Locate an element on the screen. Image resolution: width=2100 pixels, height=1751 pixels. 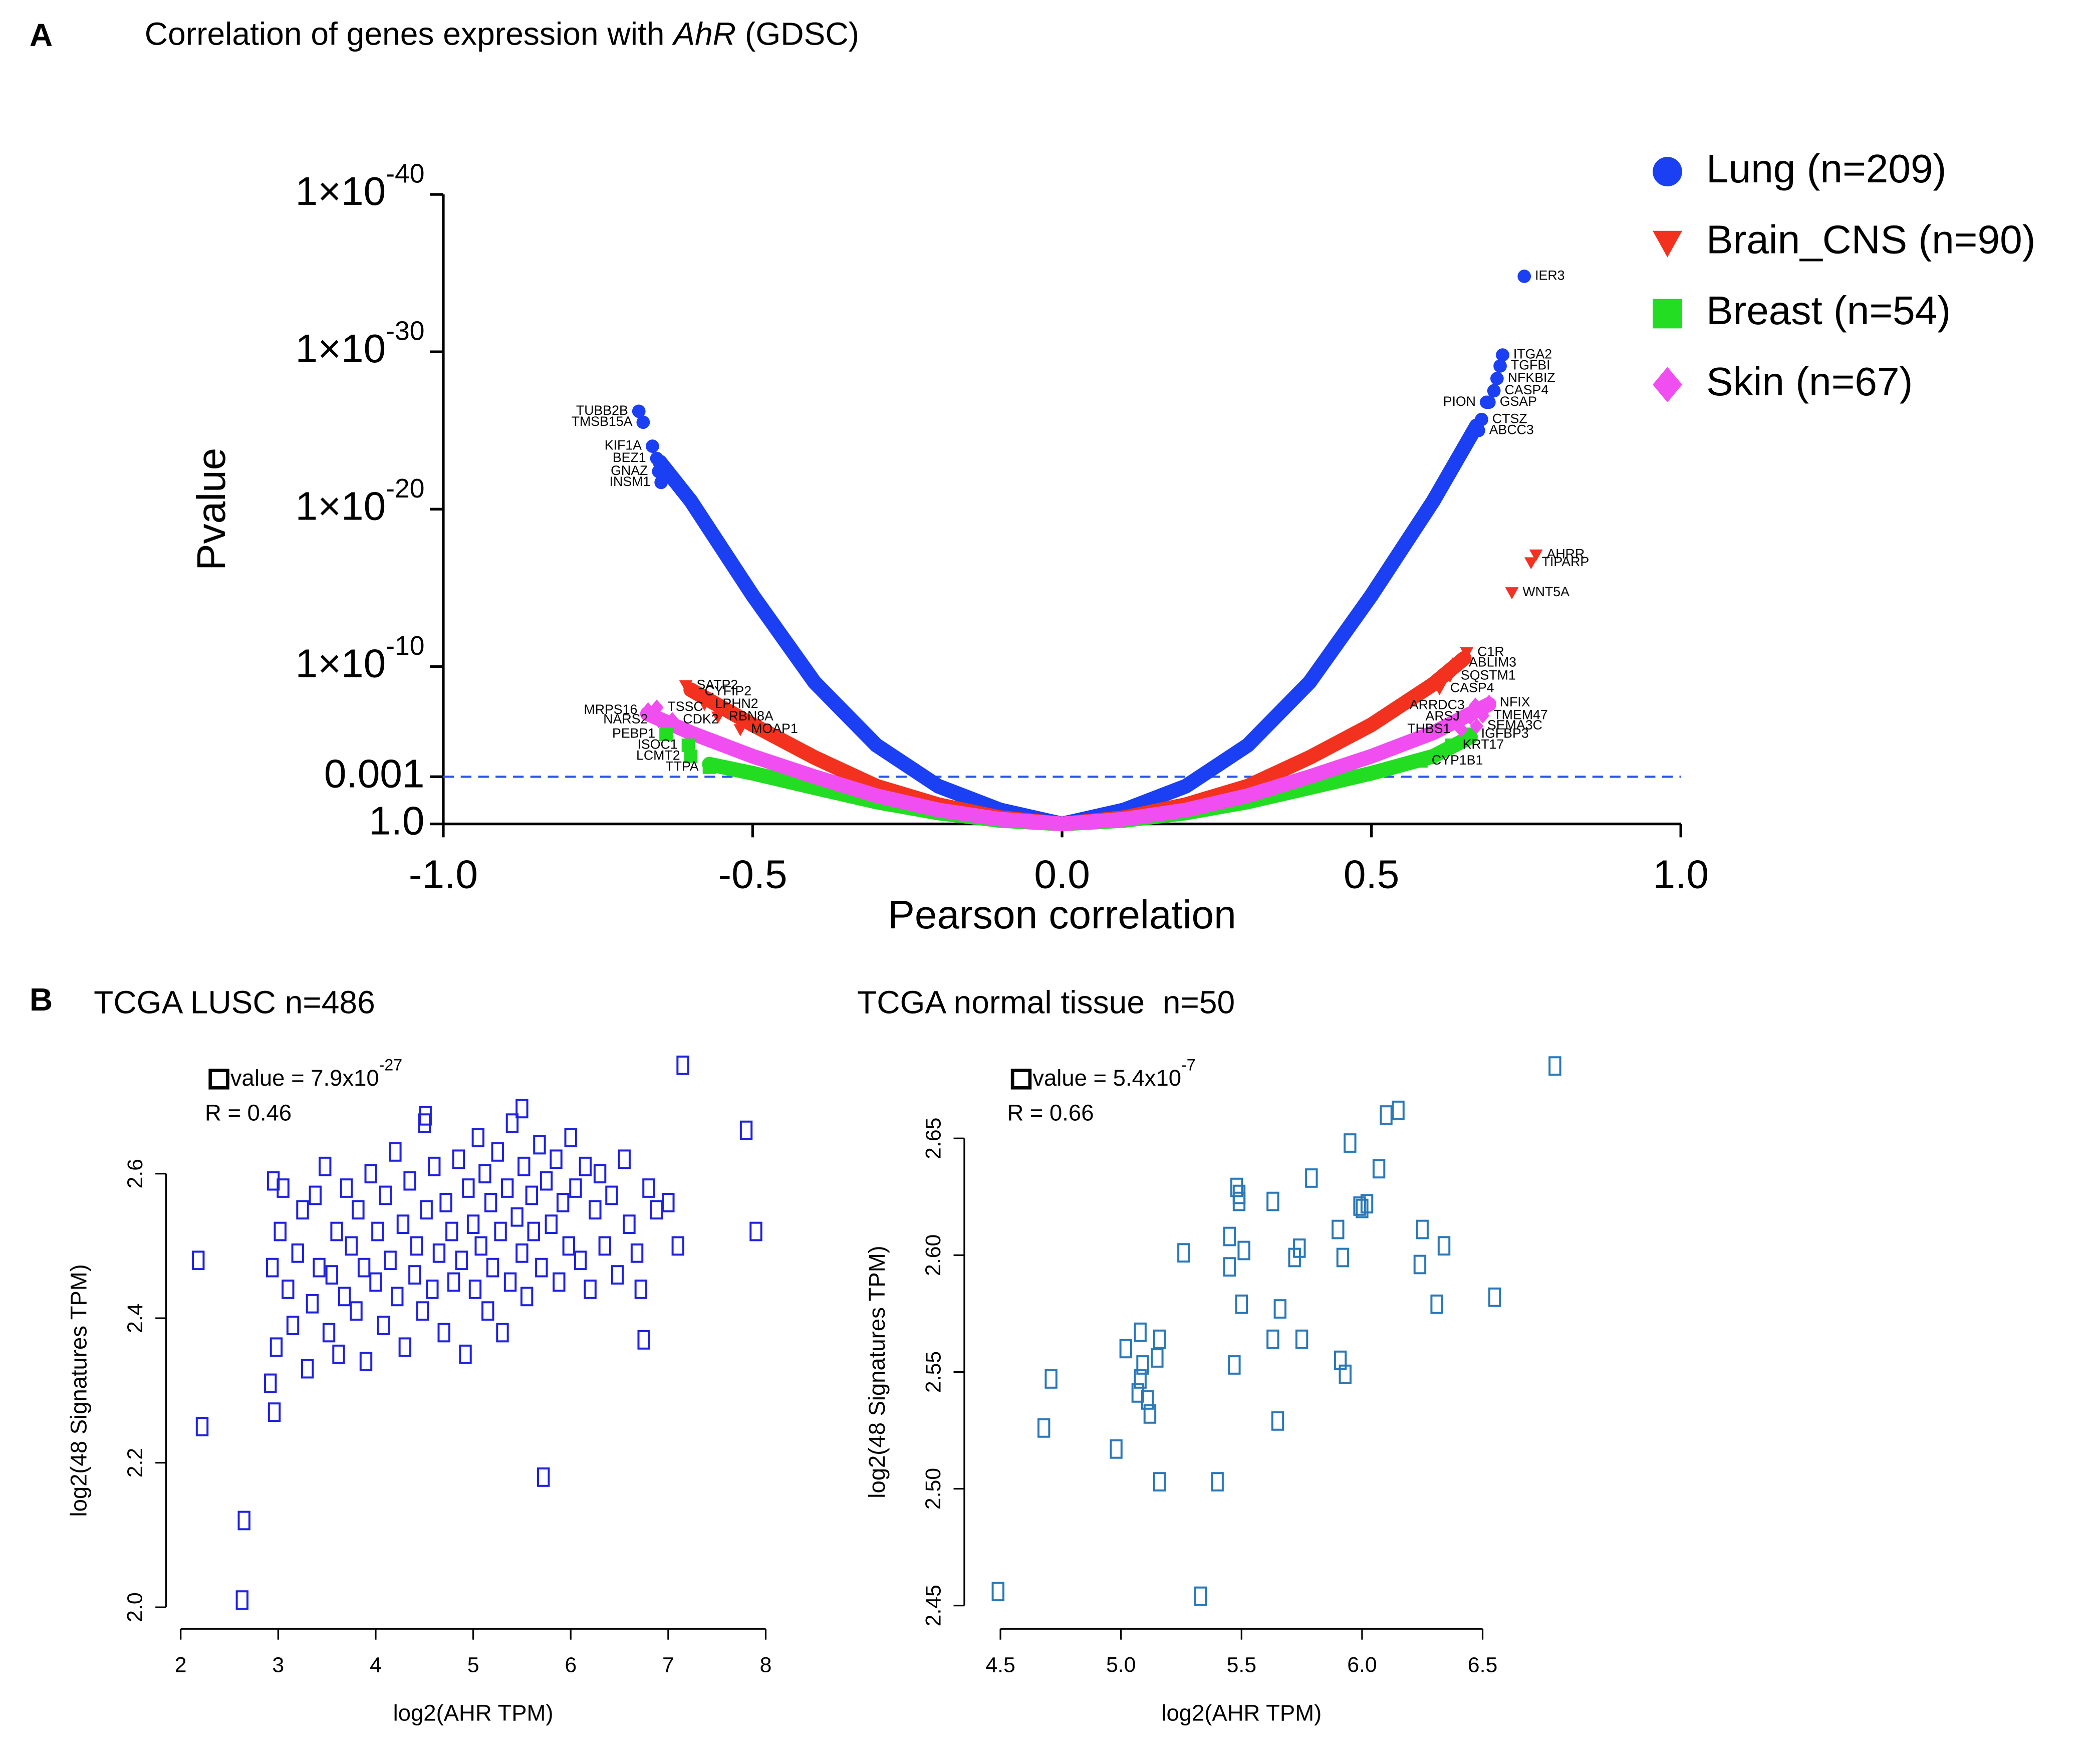
legend-label: Skin (n=67) is located at coordinates (1810, 381).